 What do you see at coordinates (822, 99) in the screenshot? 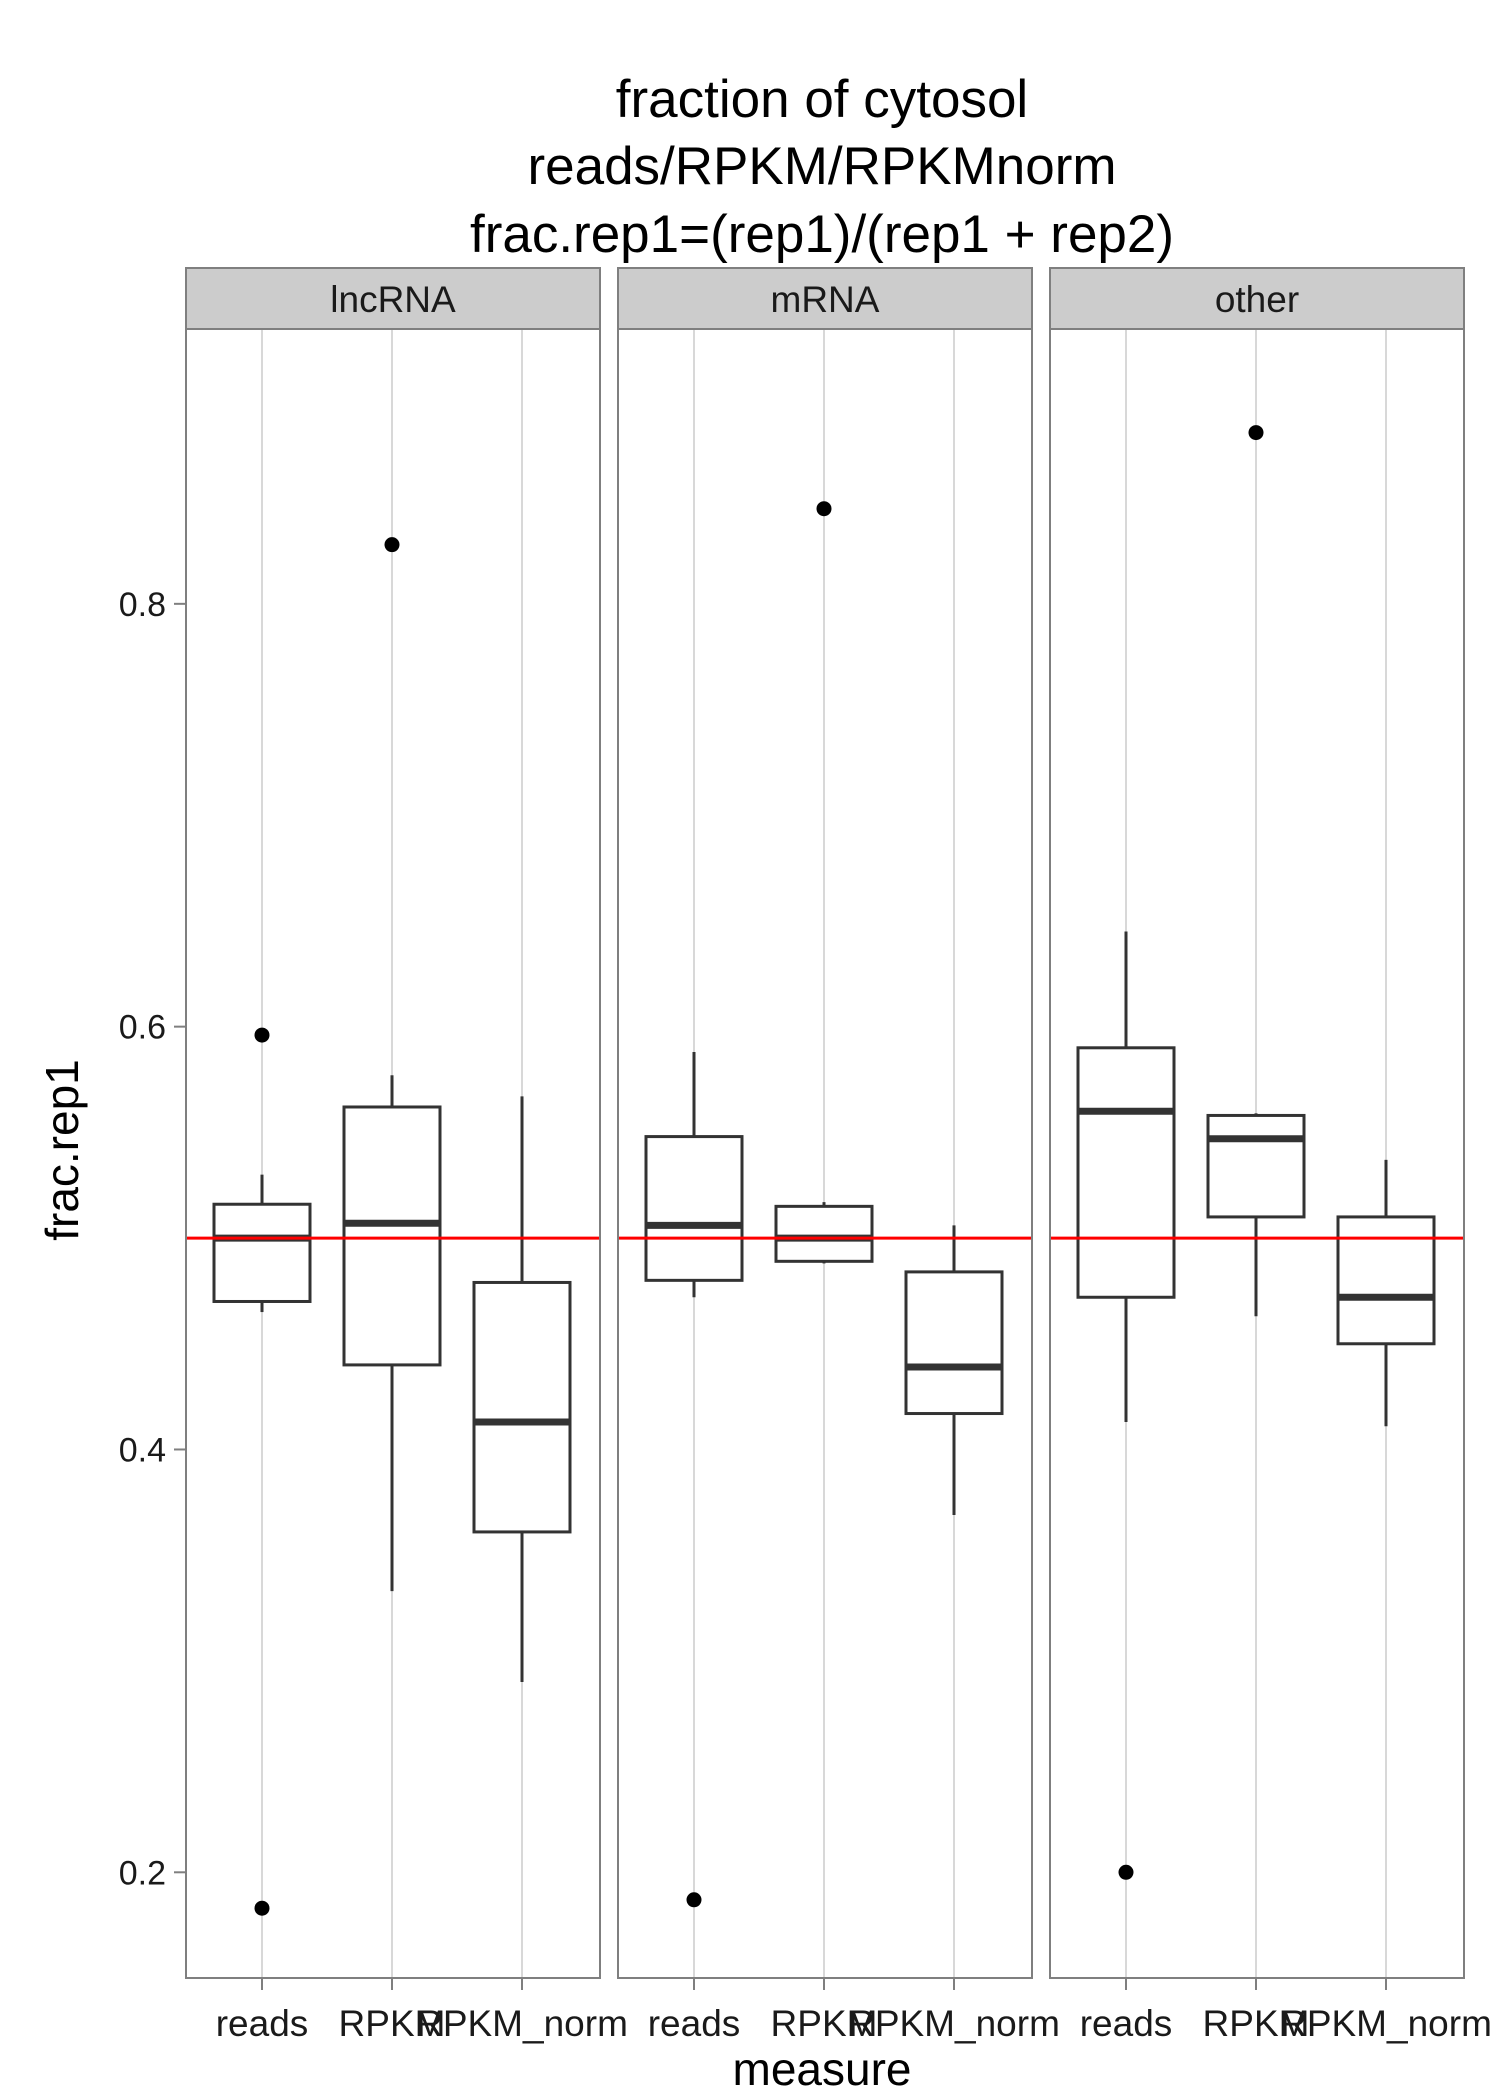
I see `chart-title-line: fraction of cytosol` at bounding box center [822, 99].